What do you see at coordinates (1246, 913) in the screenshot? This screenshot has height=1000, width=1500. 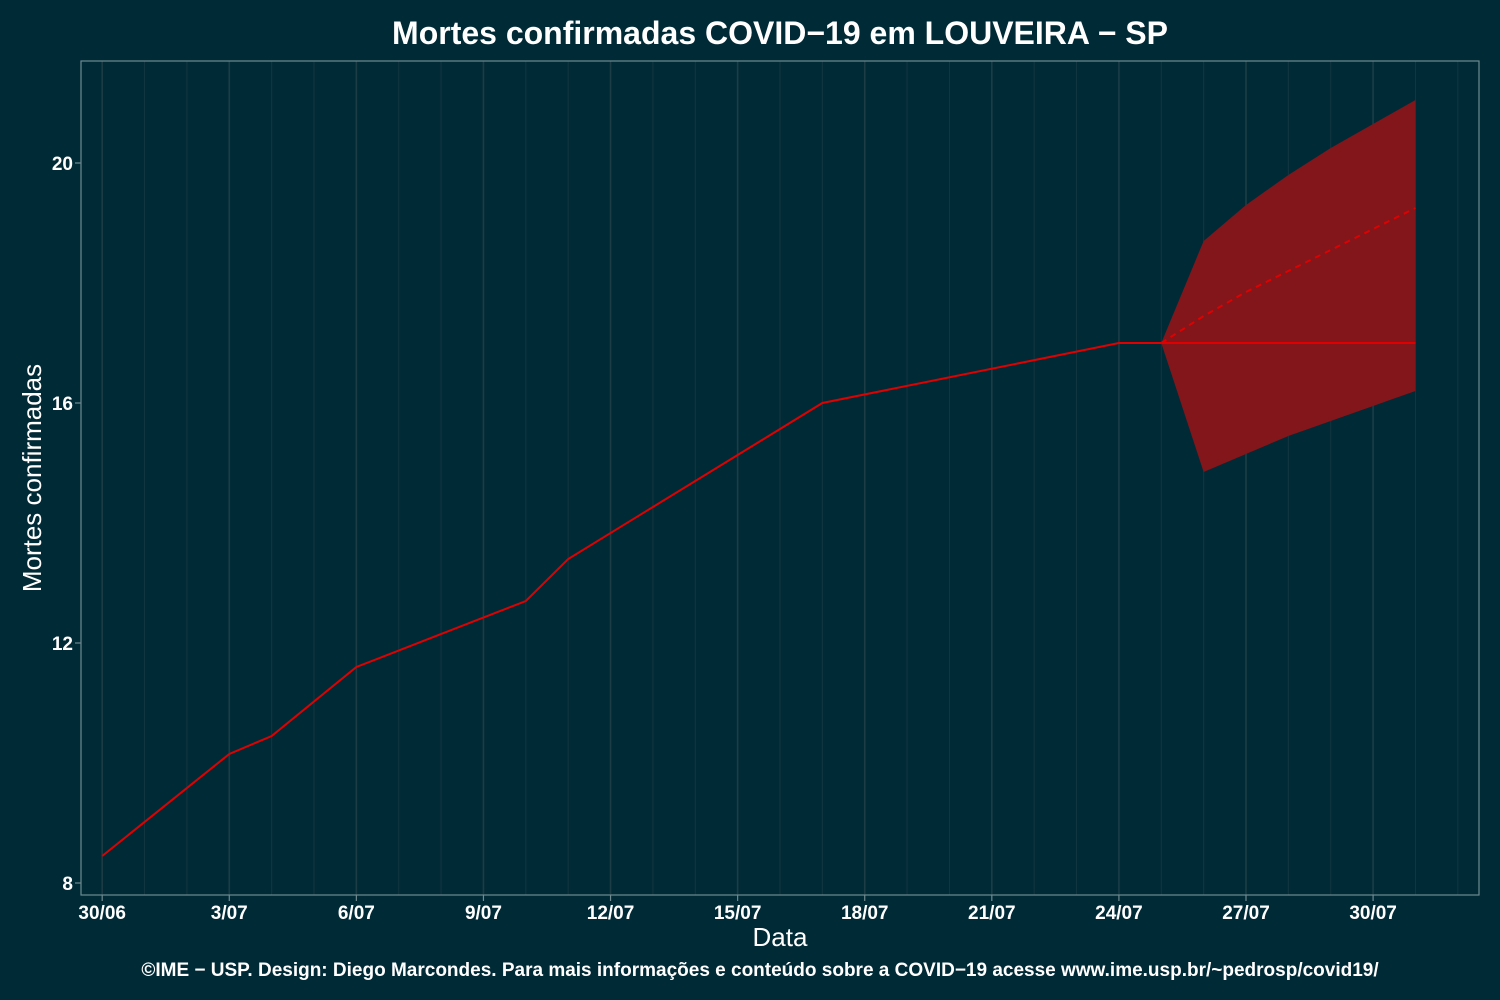 I see `x-tick-label: 27/07` at bounding box center [1246, 913].